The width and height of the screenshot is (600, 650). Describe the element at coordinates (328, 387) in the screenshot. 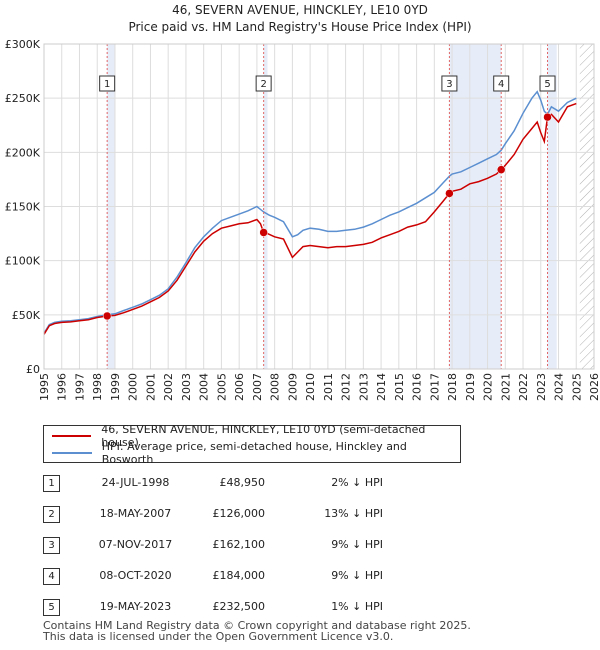

I see `x-tick-label: 2011` at that location.